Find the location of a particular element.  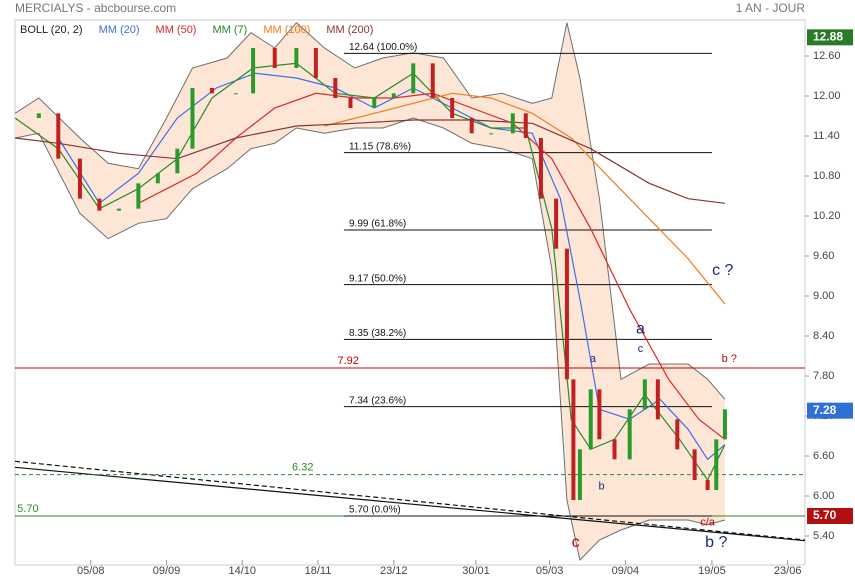

x-tick-label: 09/04 is located at coordinates (626, 571).